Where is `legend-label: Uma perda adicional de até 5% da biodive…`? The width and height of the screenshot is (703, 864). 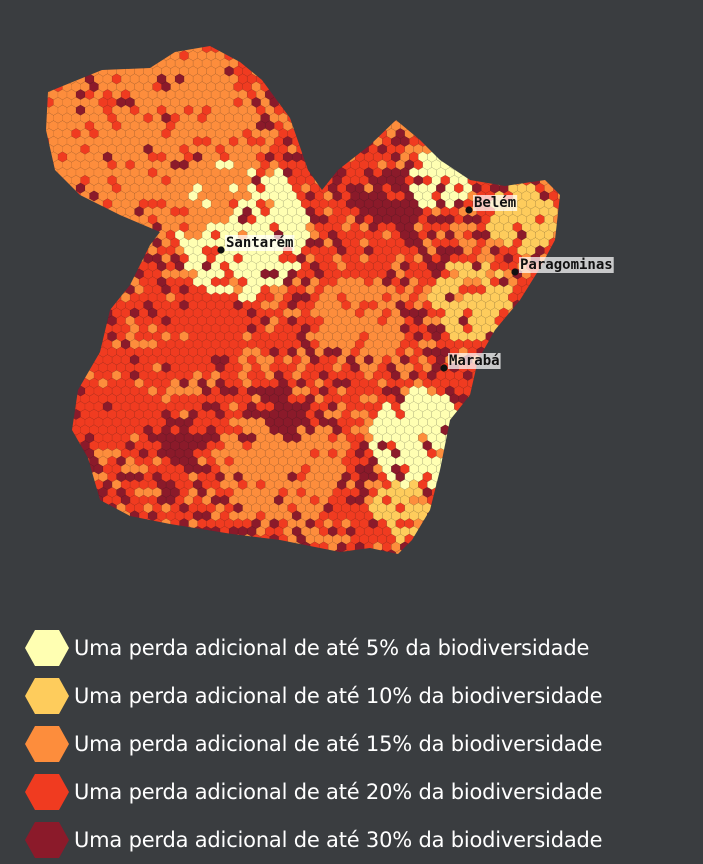
legend-label: Uma perda adicional de até 5% da biodive… is located at coordinates (332, 648).